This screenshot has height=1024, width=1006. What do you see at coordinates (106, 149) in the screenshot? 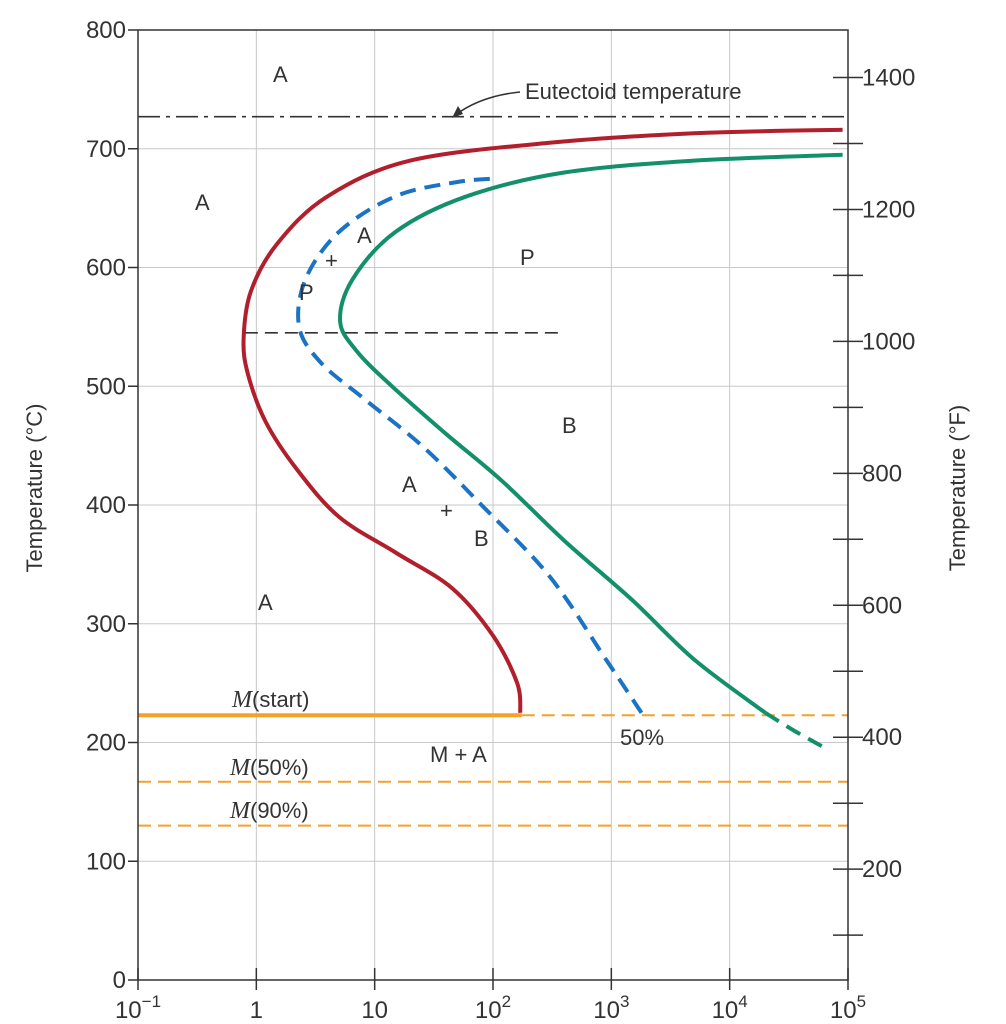
I see `y-left-tick-label: 700` at bounding box center [106, 149].